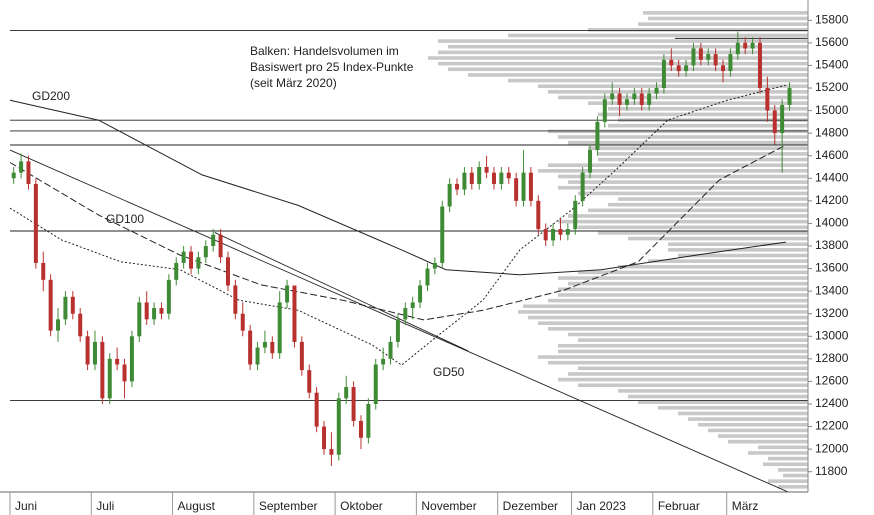 Image resolution: width=874 pixels, height=515 pixels. Describe the element at coordinates (832, 290) in the screenshot. I see `y-tick-label: 13400` at that location.